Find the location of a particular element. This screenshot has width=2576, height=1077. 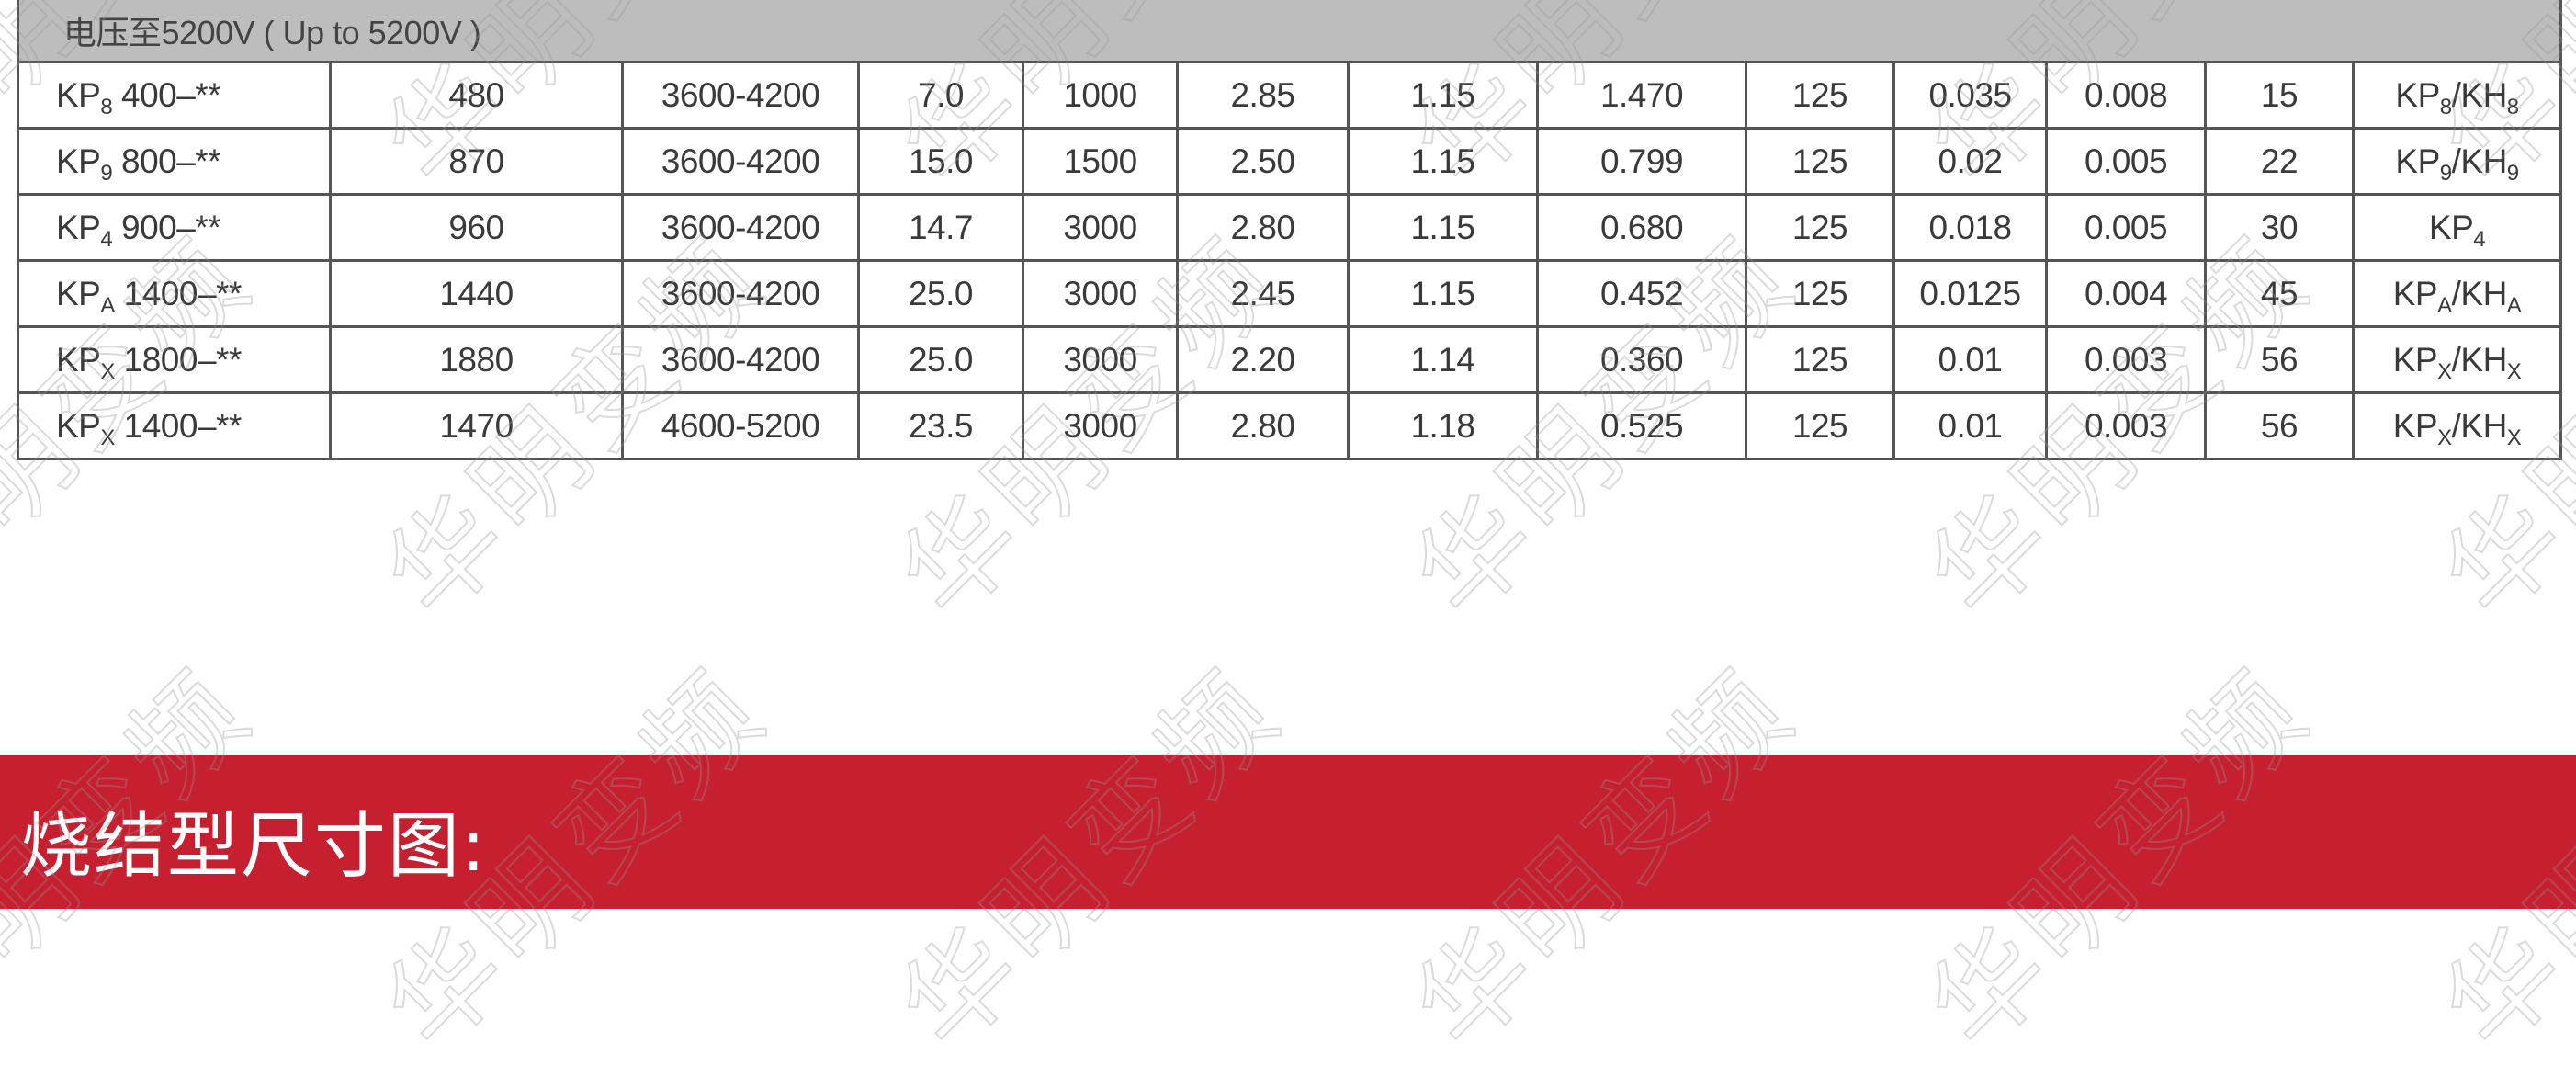

table-cell: 0.035 is located at coordinates (1970, 95).